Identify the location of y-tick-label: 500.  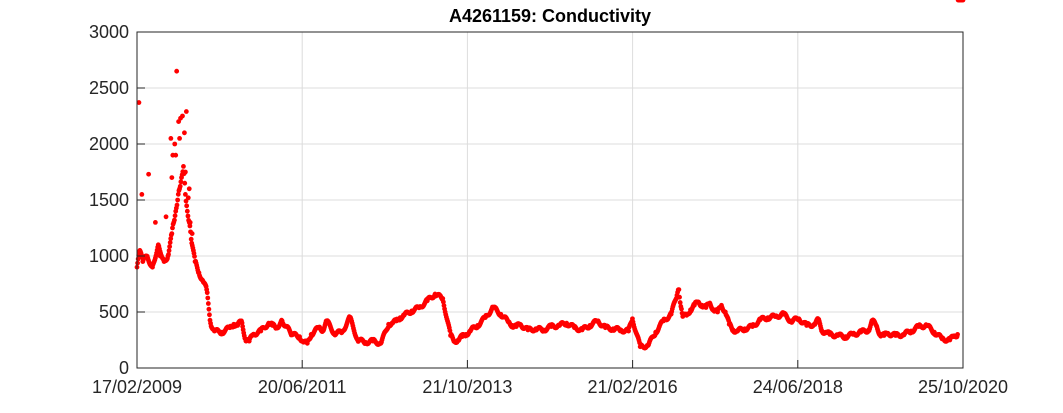
(114, 312).